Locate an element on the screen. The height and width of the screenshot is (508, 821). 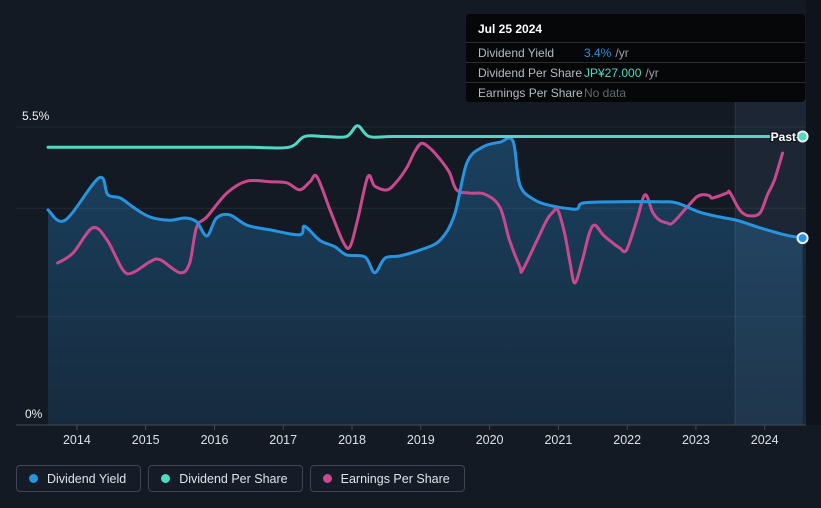
tooltip-unit-dividend-per-share: /yr is located at coordinates (652, 72).